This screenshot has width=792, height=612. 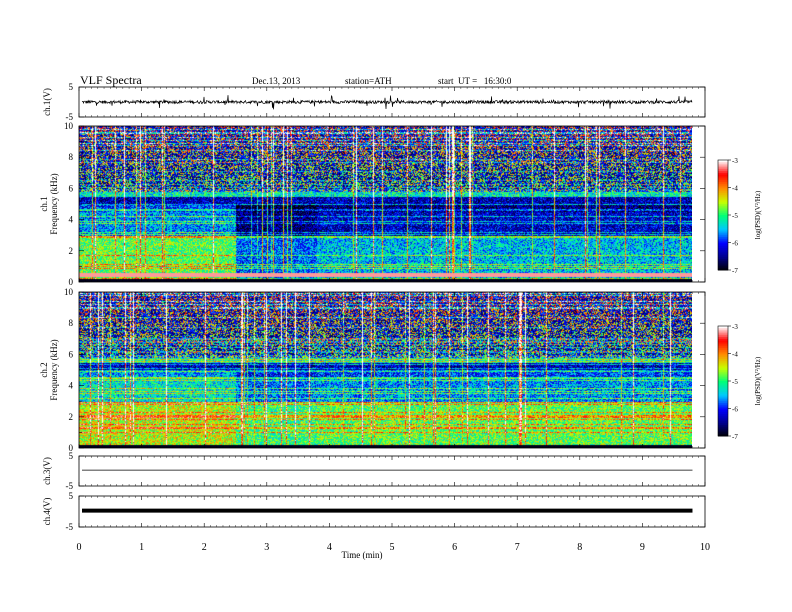 What do you see at coordinates (387, 102) in the screenshot?
I see `ch1-waveform-trace` at bounding box center [387, 102].